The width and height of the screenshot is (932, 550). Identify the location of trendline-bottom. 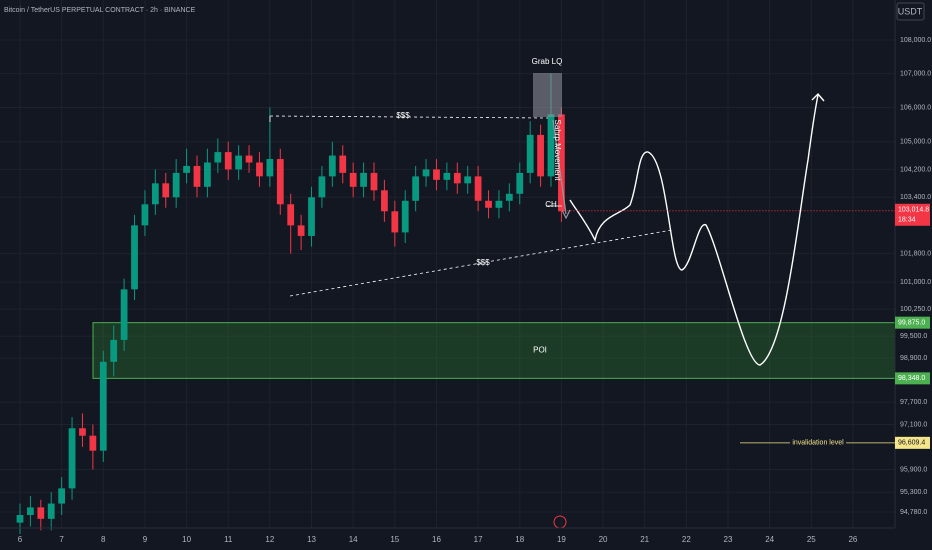
(481, 263).